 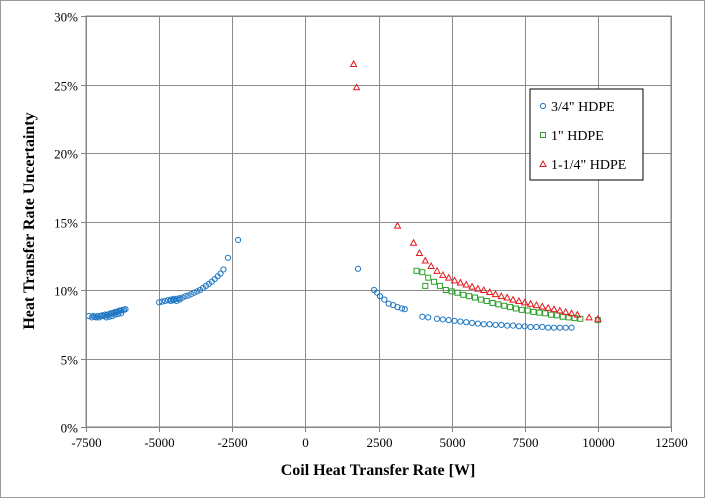 I want to click on legend-box, so click(x=586, y=134).